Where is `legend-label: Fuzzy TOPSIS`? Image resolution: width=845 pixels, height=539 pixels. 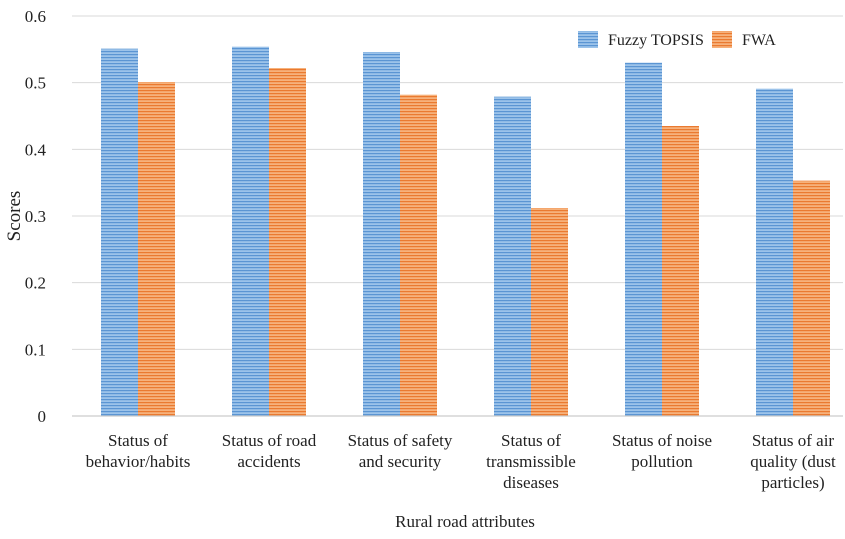 legend-label: Fuzzy TOPSIS is located at coordinates (656, 40).